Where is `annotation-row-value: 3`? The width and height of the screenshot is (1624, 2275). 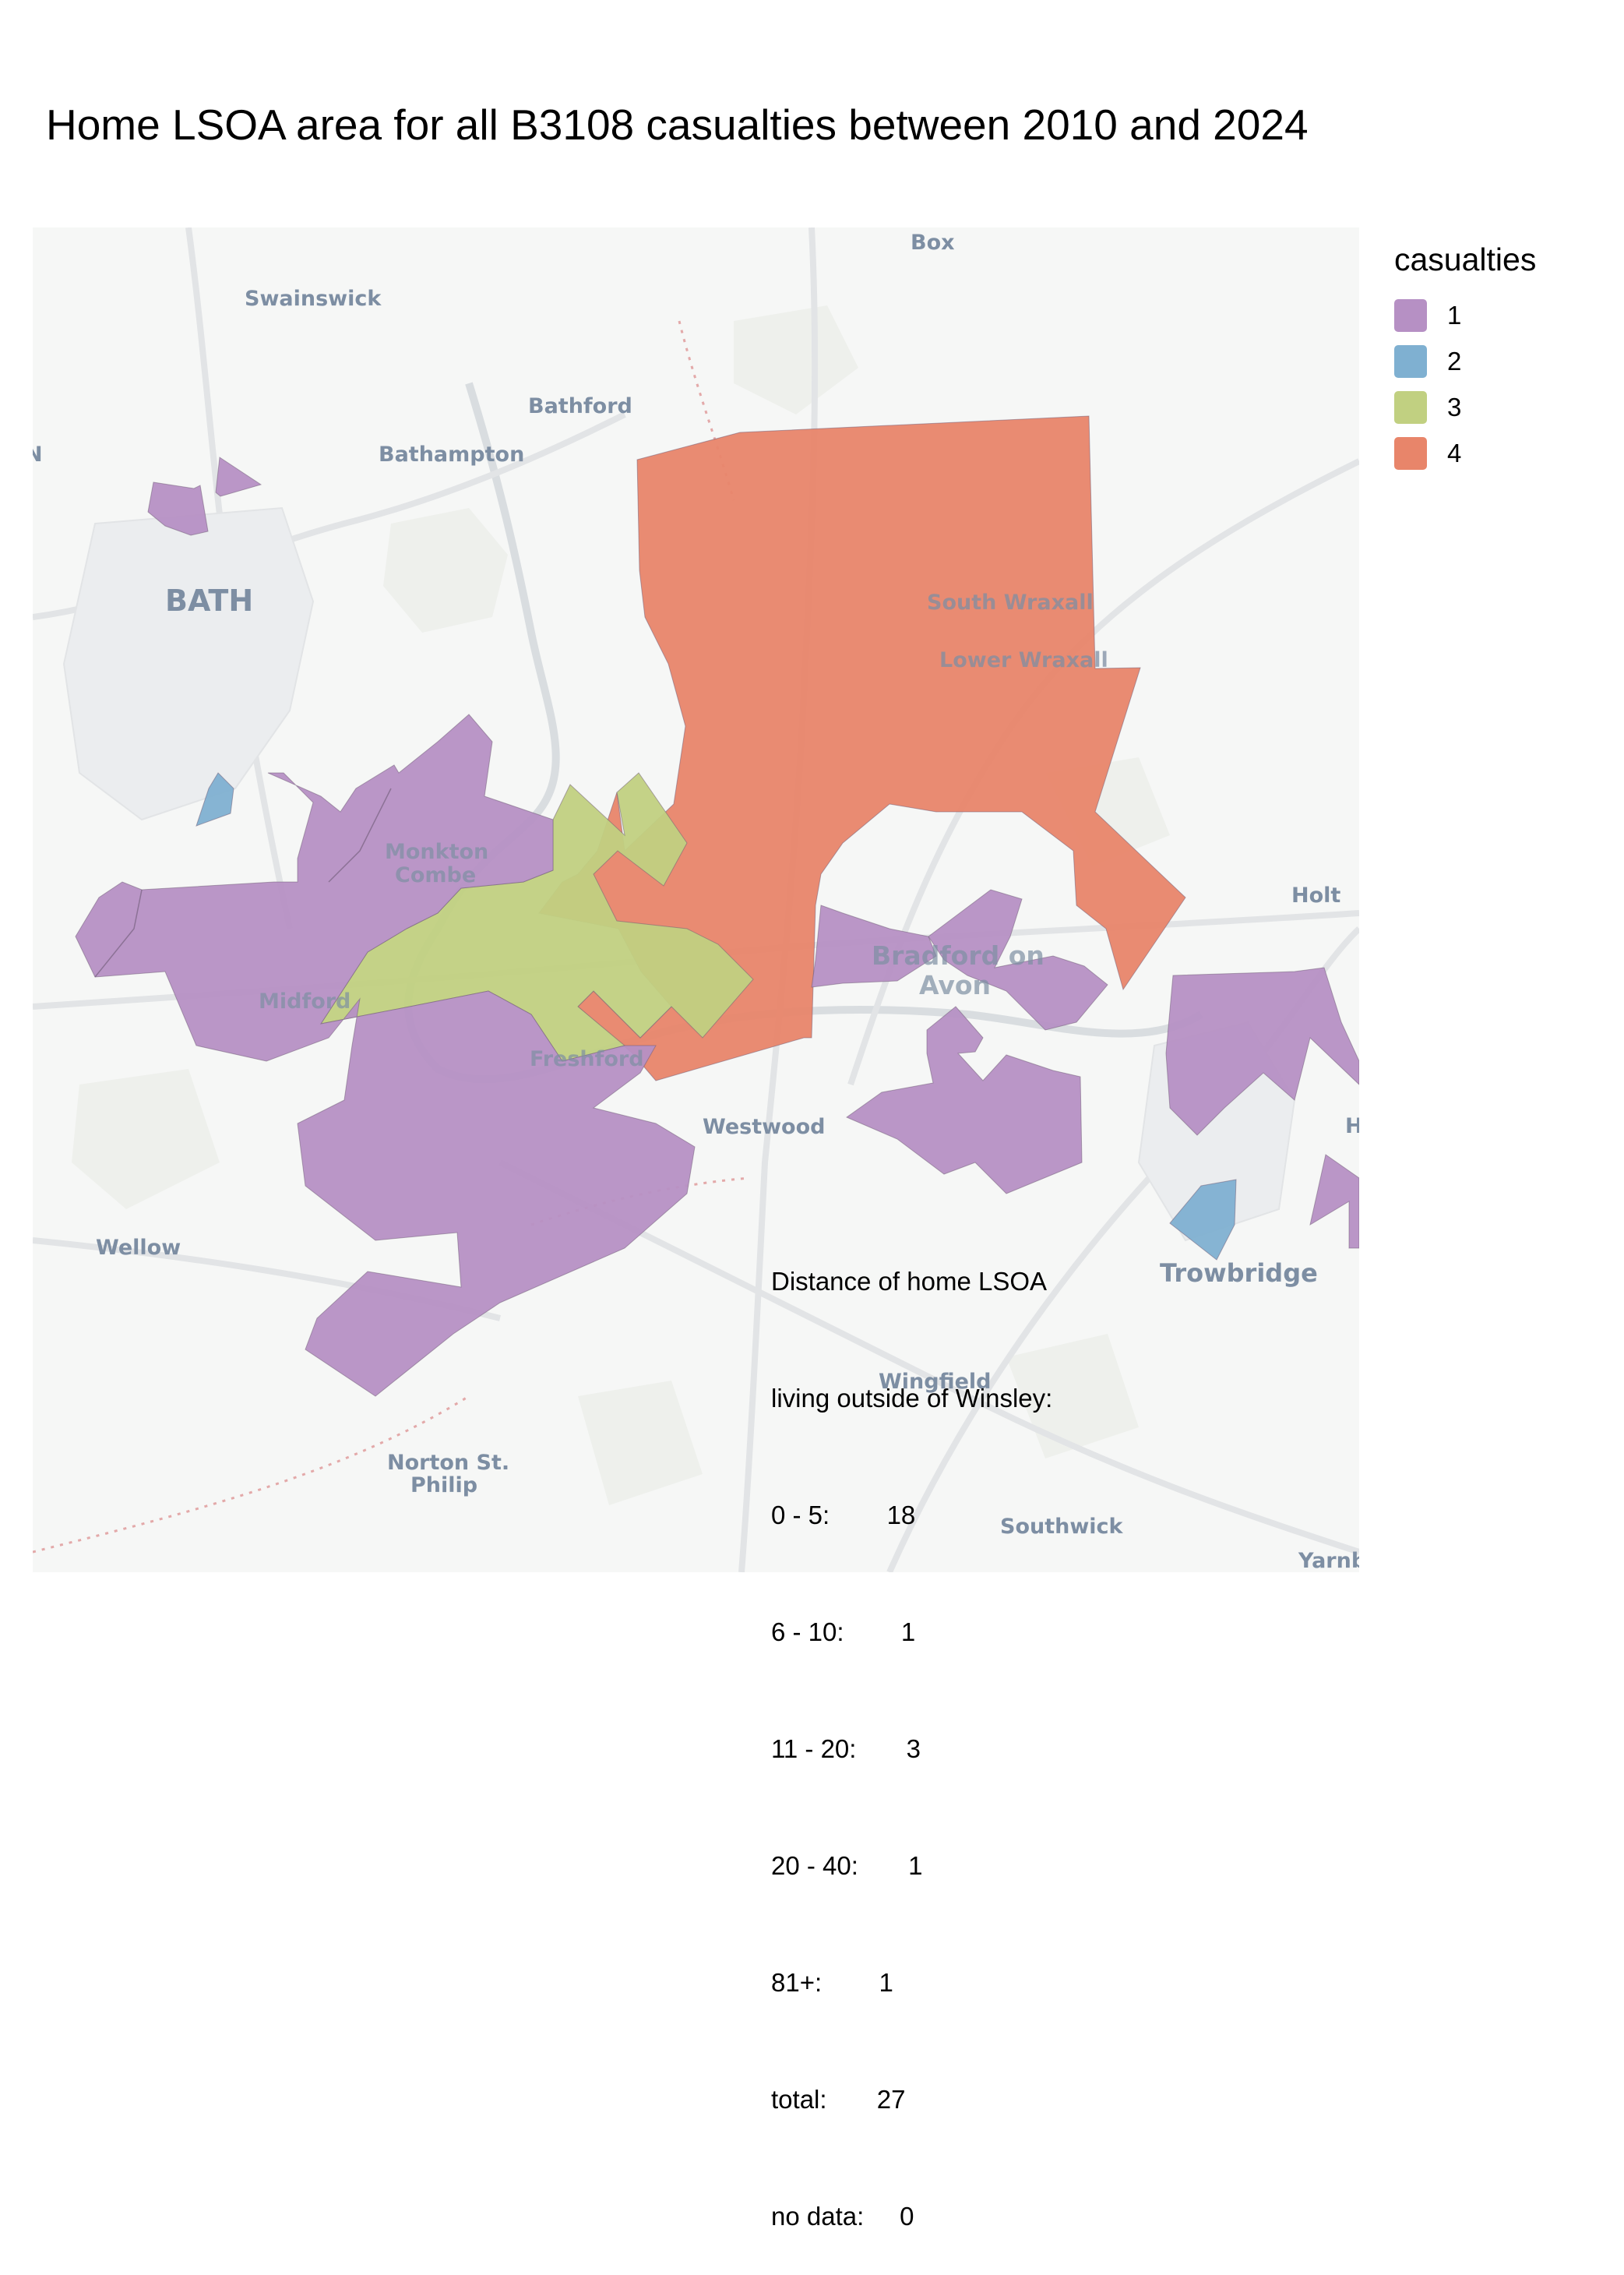 annotation-row-value: 3 is located at coordinates (913, 1749).